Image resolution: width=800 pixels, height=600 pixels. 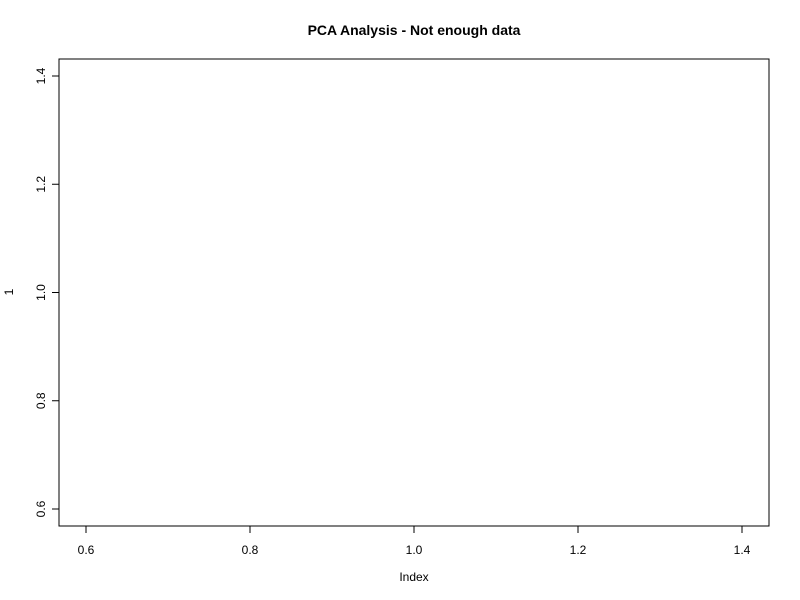 What do you see at coordinates (41, 184) in the screenshot?
I see `y-tick-label: 1.2` at bounding box center [41, 184].